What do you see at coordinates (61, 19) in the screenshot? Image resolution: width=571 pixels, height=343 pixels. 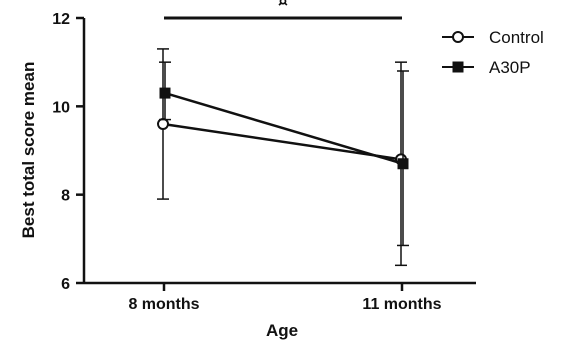 I see `y-tick-label-12: 12` at bounding box center [61, 19].